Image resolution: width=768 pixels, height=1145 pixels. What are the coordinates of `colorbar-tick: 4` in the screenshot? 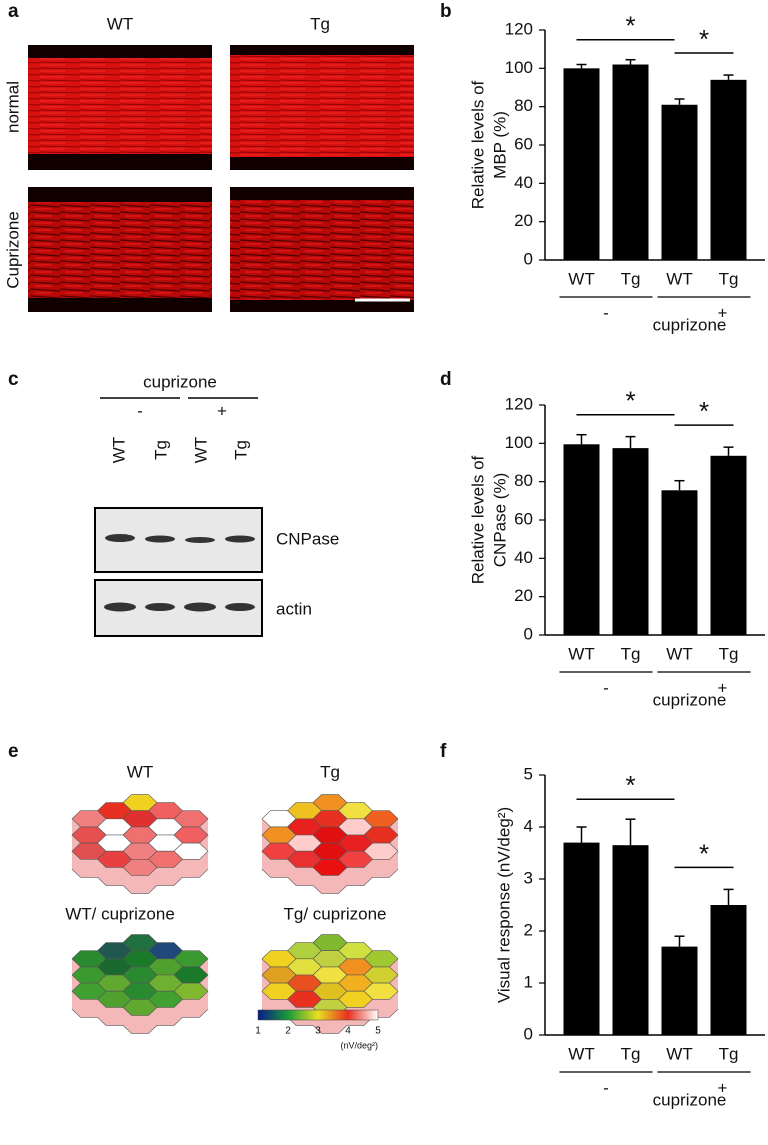 It's located at (348, 1031).